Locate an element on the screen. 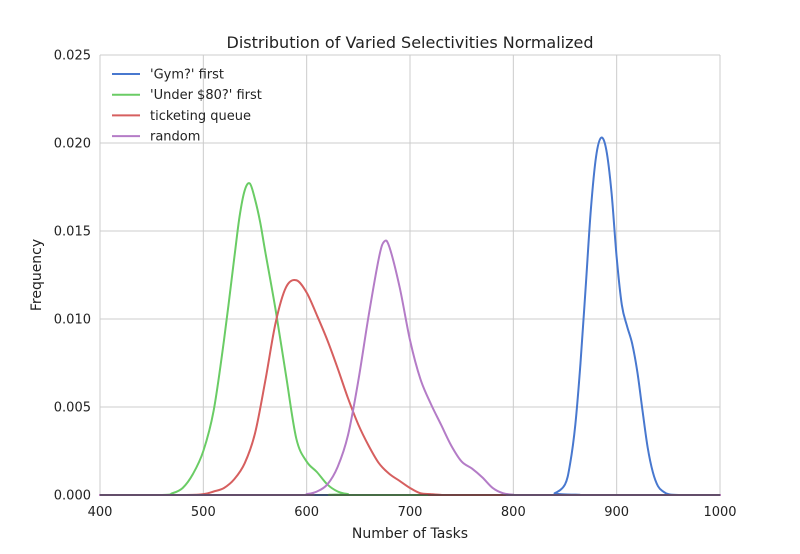 The height and width of the screenshot is (554, 800). legend-label-2: ticketing queue is located at coordinates (200, 116).